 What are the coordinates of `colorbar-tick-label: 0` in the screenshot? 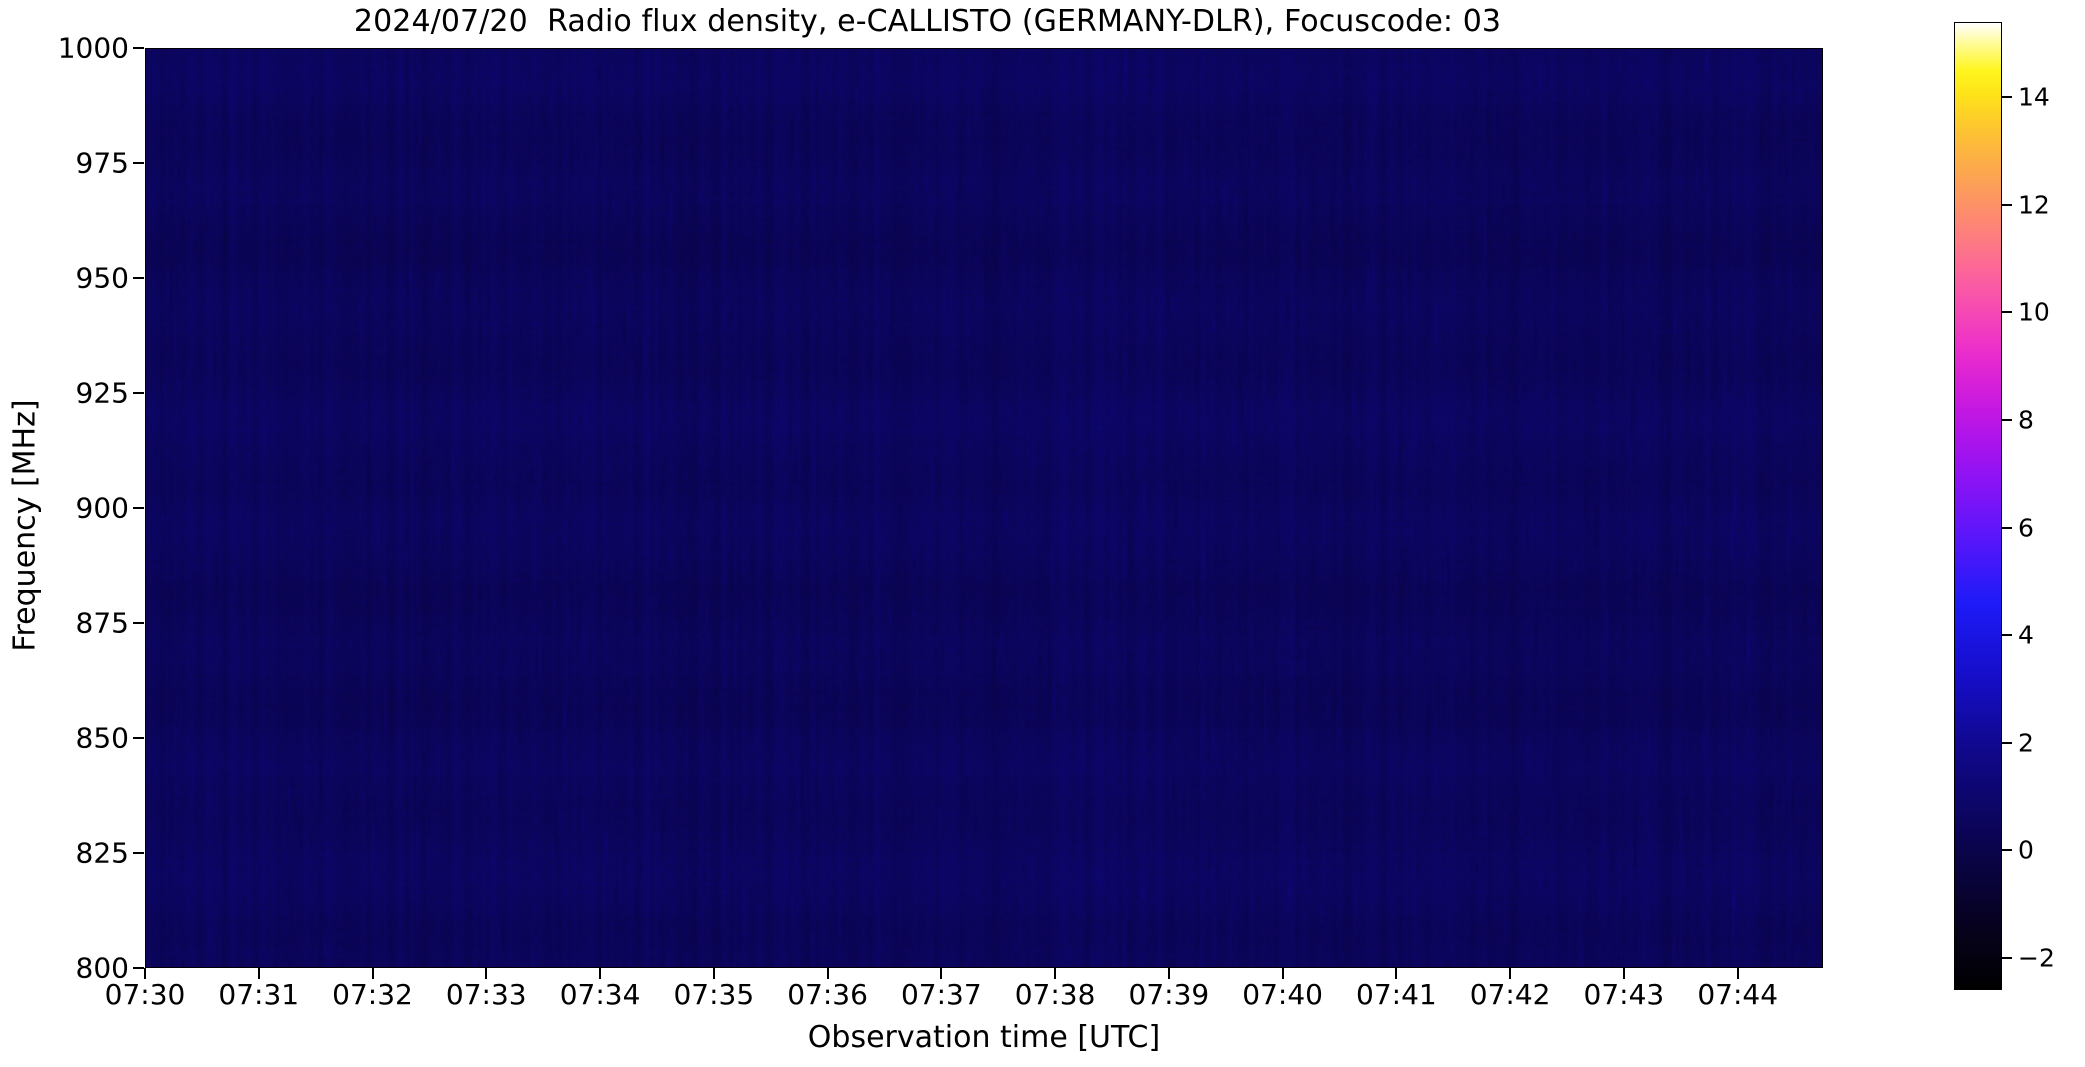 It's located at (2026, 850).